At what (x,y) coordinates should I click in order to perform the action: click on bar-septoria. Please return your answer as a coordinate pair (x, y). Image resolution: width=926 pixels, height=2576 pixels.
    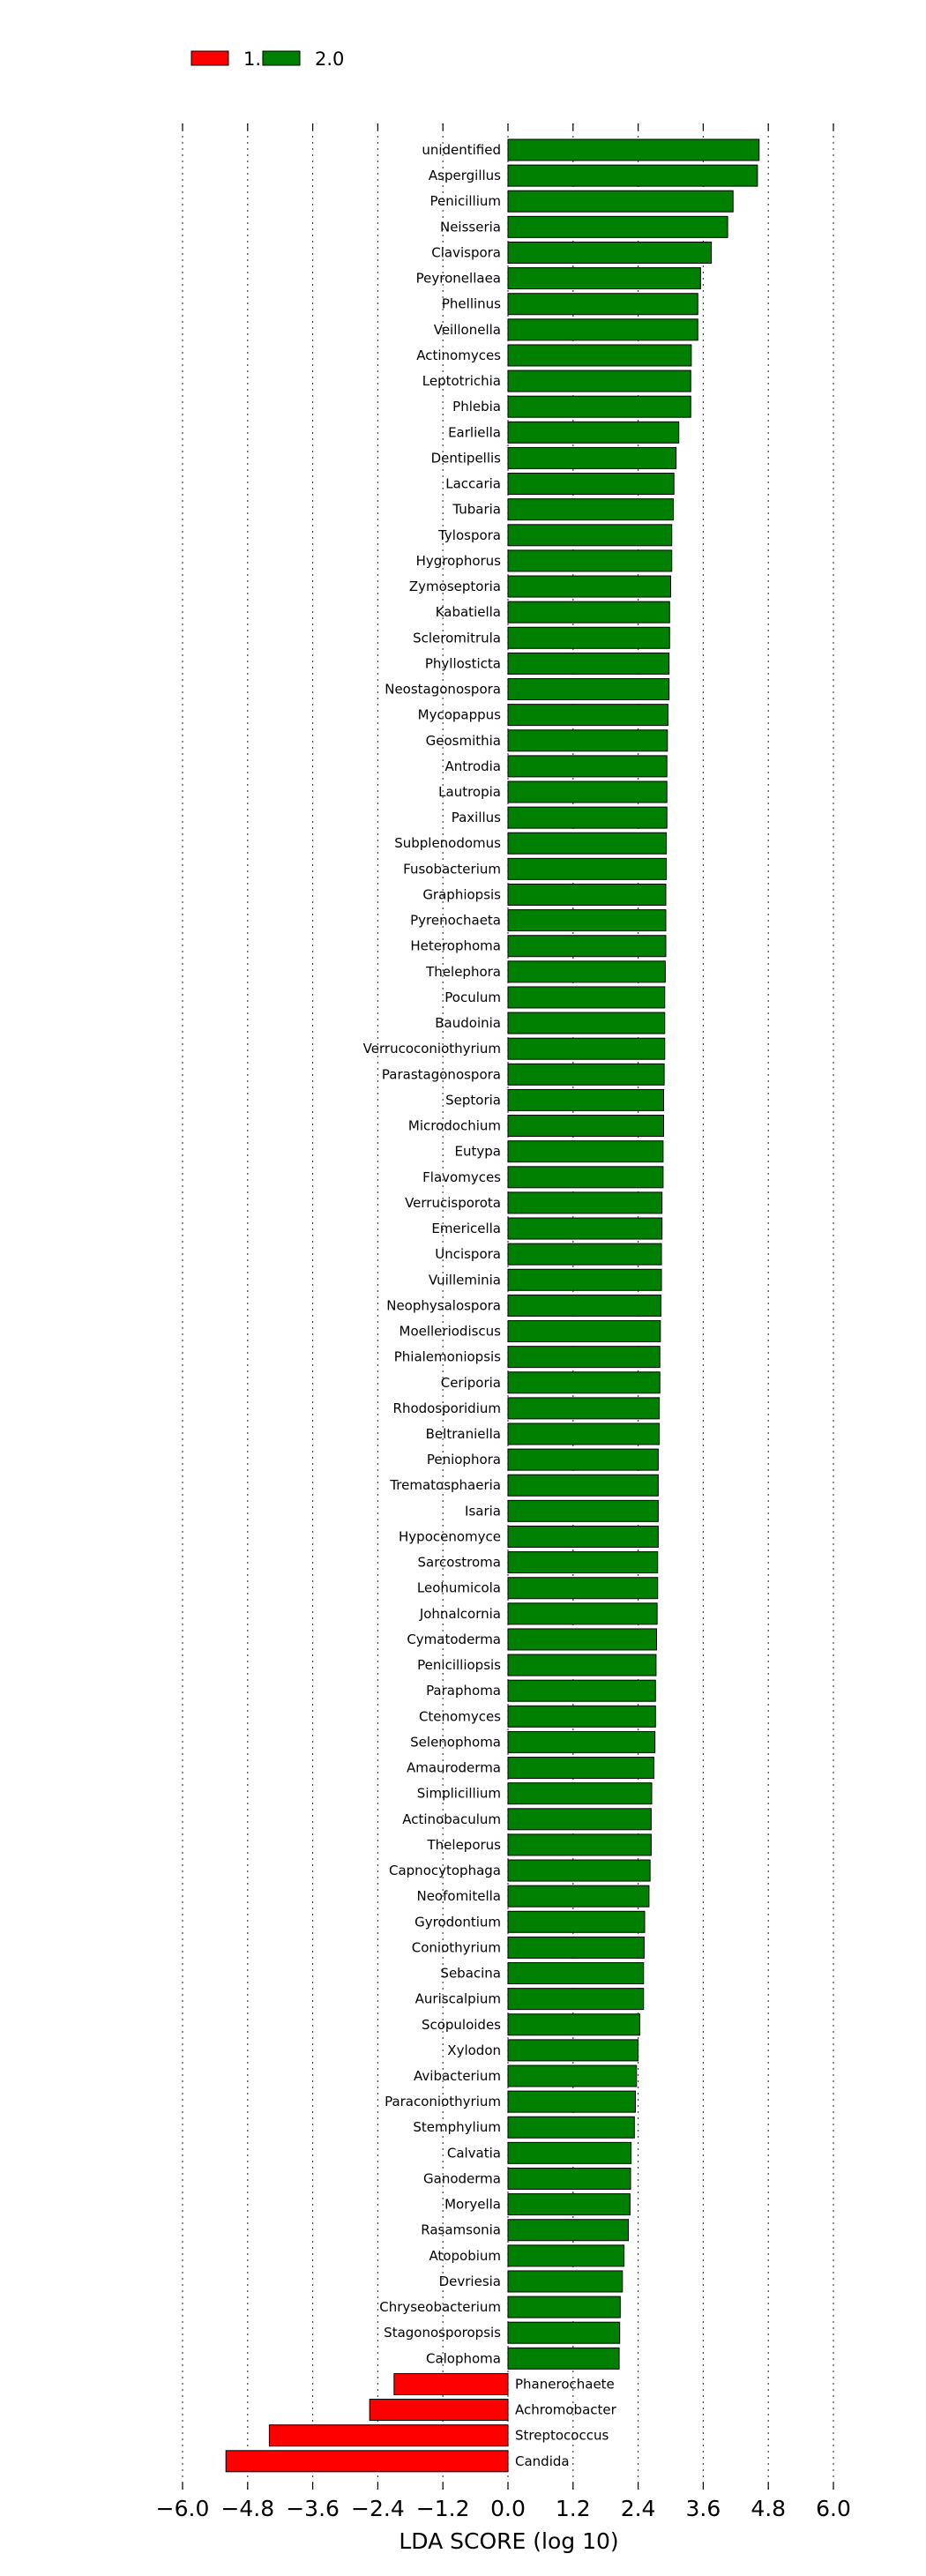
    Looking at the image, I should click on (586, 1099).